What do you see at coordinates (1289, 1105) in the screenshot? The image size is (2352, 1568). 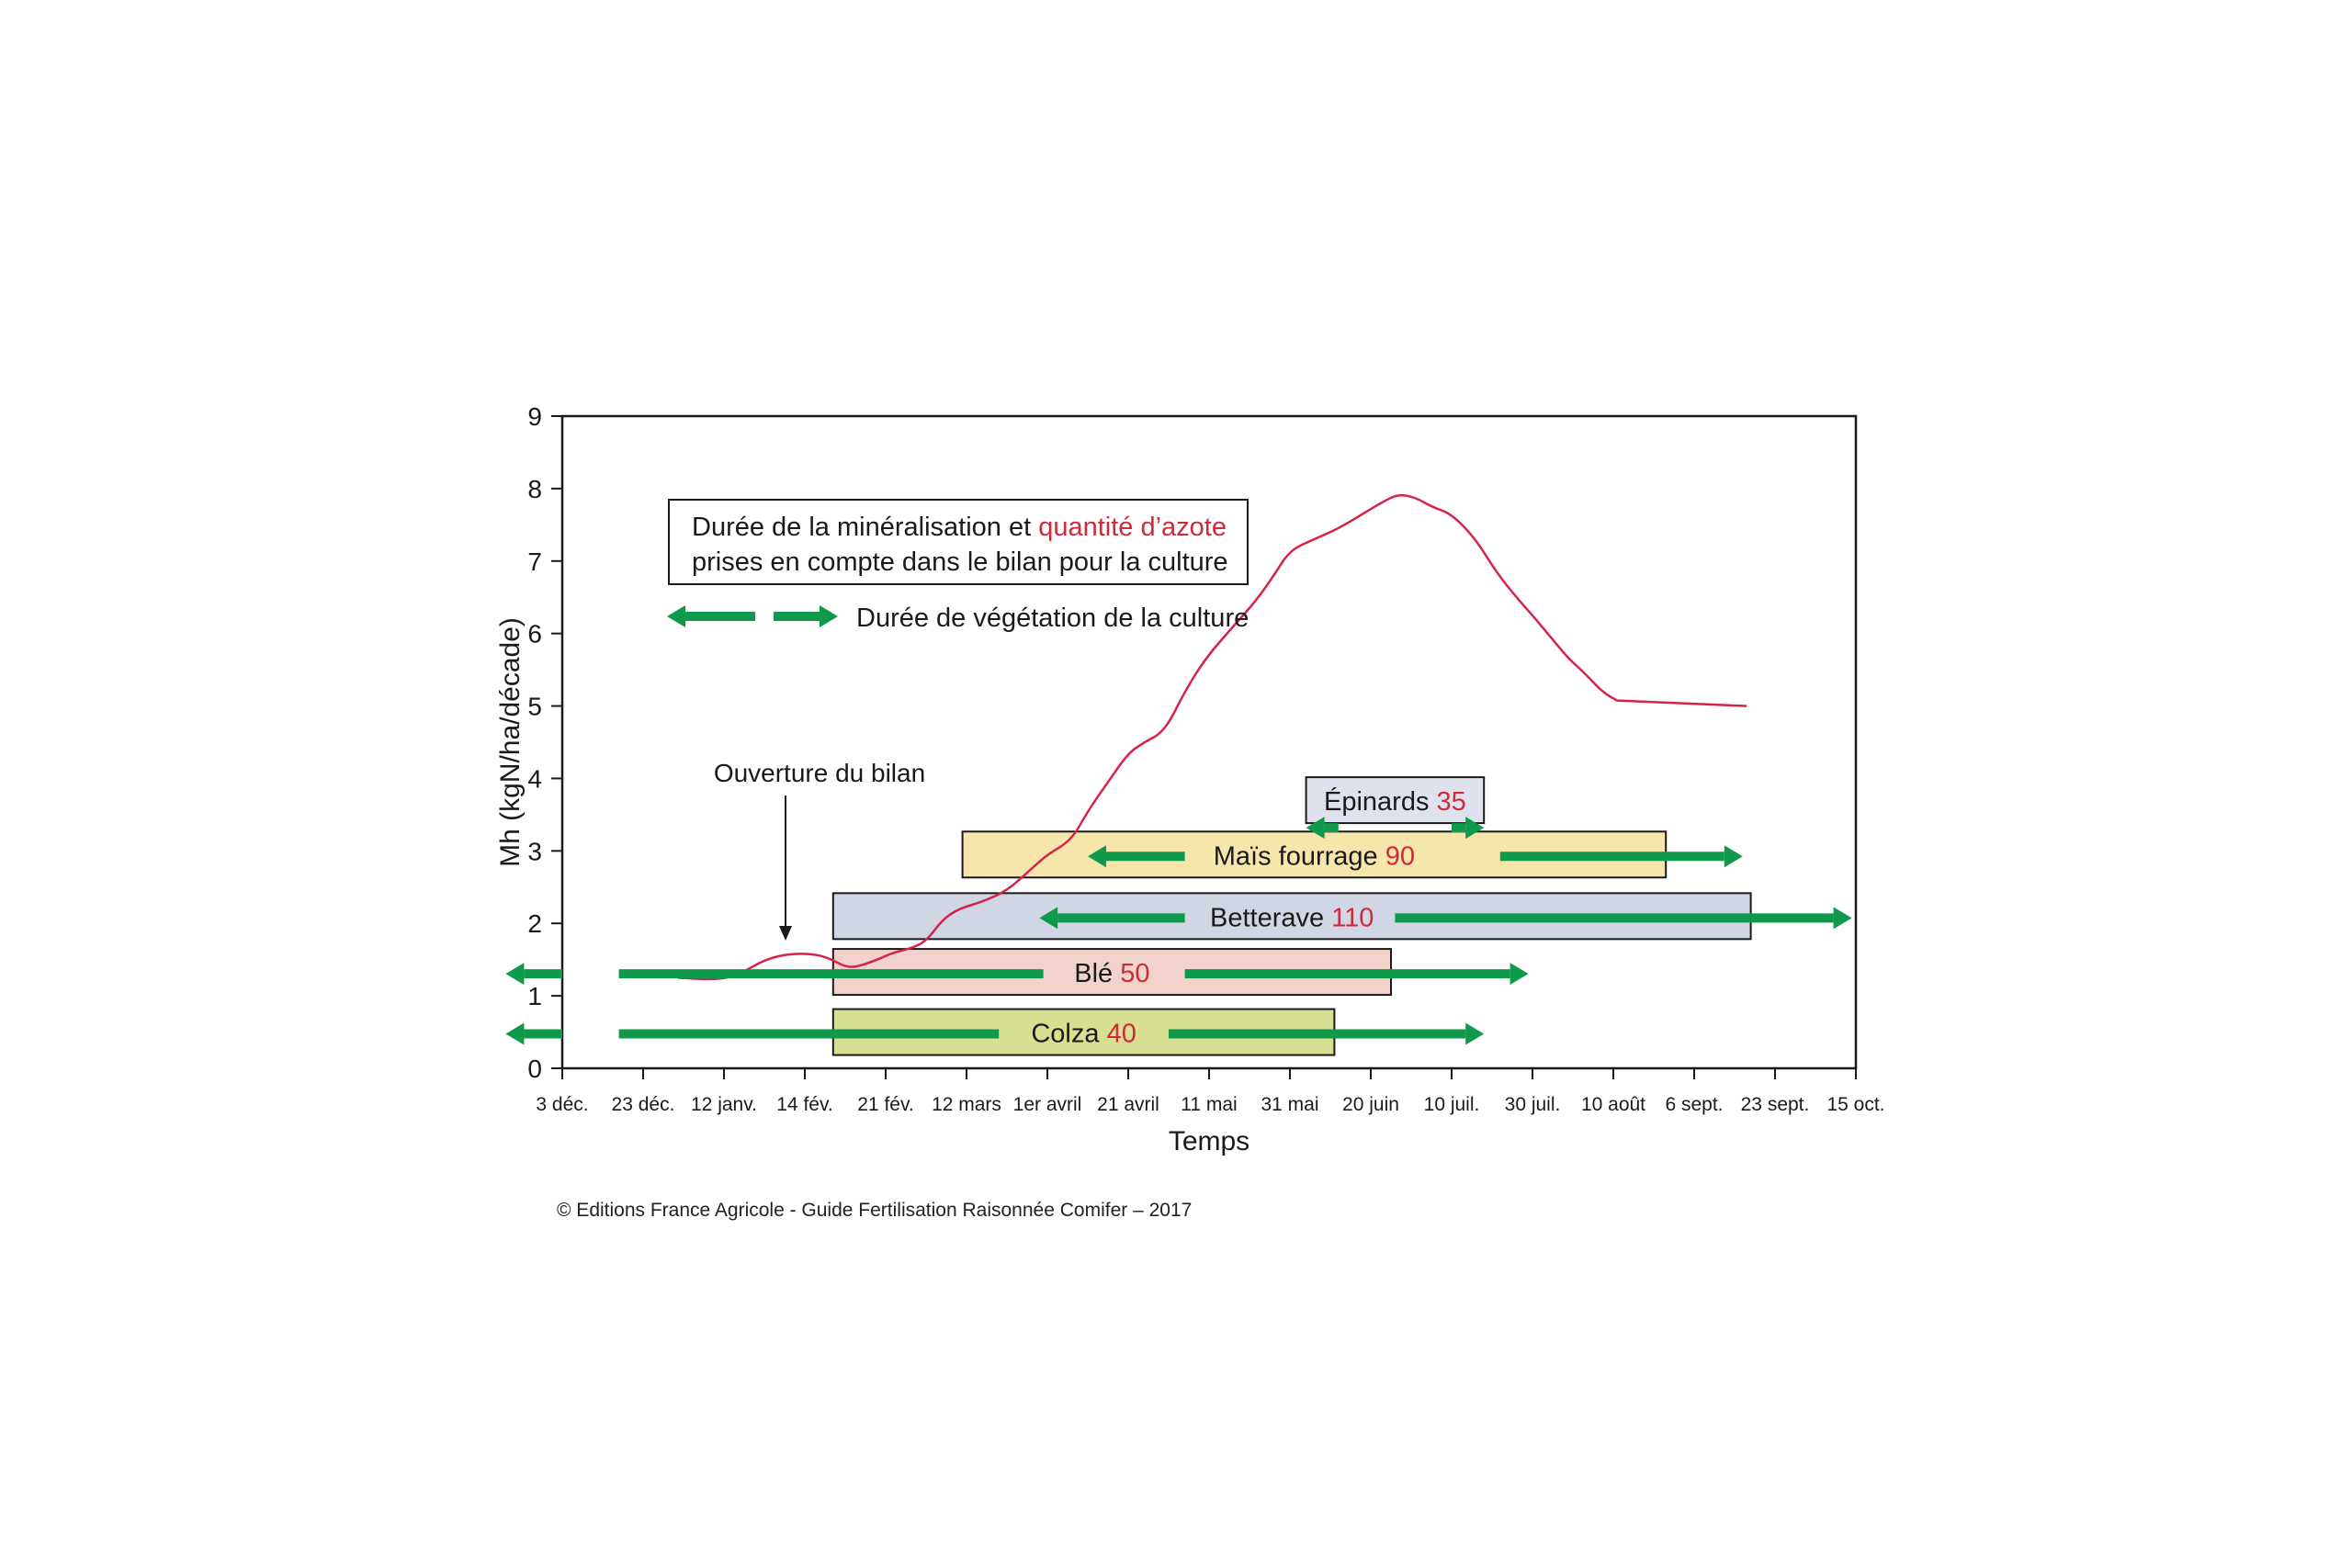 I see `x-tick-label: 31 mai` at bounding box center [1289, 1105].